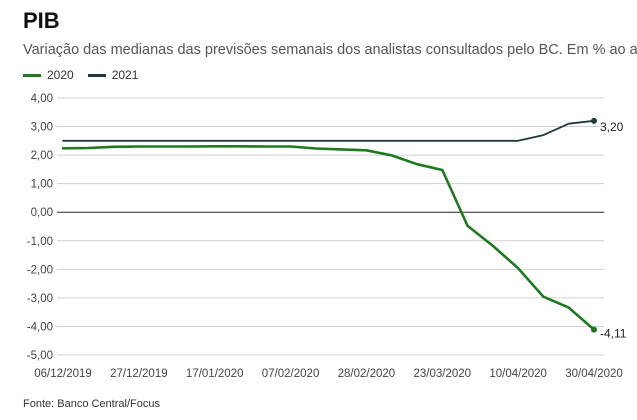  I want to click on legend-label-2021: 2021, so click(125, 75).